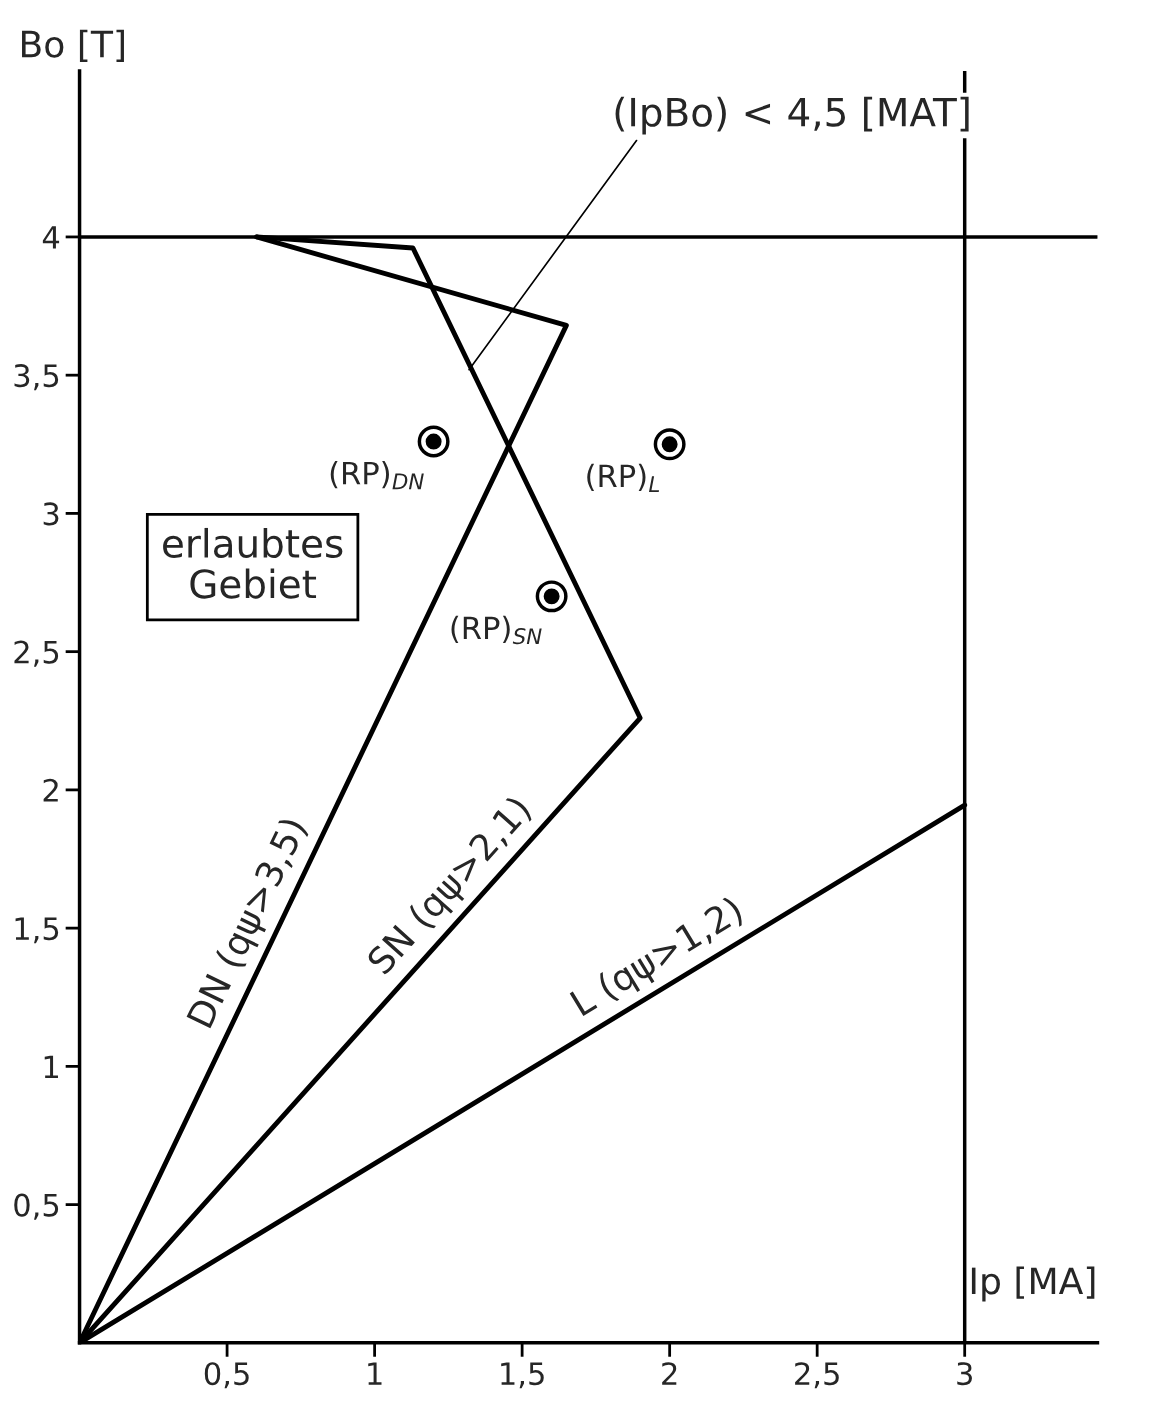 The width and height of the screenshot is (1170, 1421). What do you see at coordinates (1033, 1284) in the screenshot?
I see `x-axis-title: Ip [MA]` at bounding box center [1033, 1284].